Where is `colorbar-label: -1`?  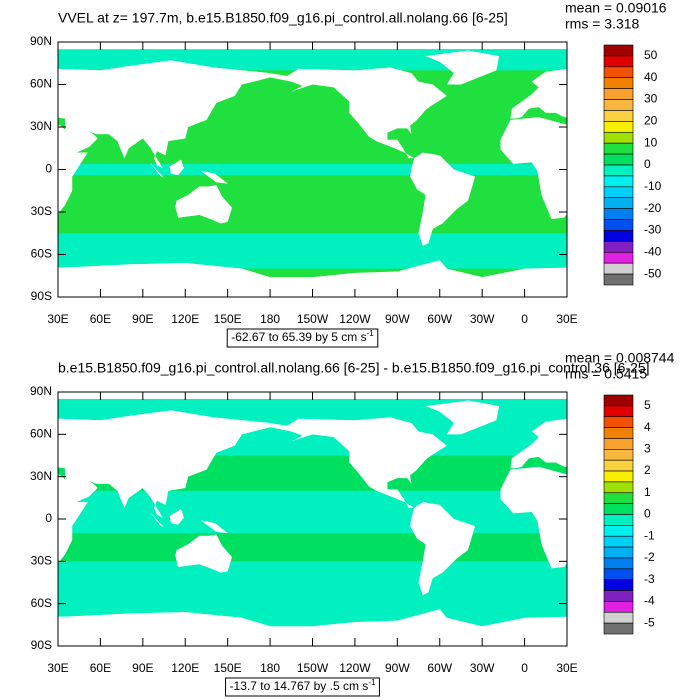 colorbar-label: -1 is located at coordinates (649, 535).